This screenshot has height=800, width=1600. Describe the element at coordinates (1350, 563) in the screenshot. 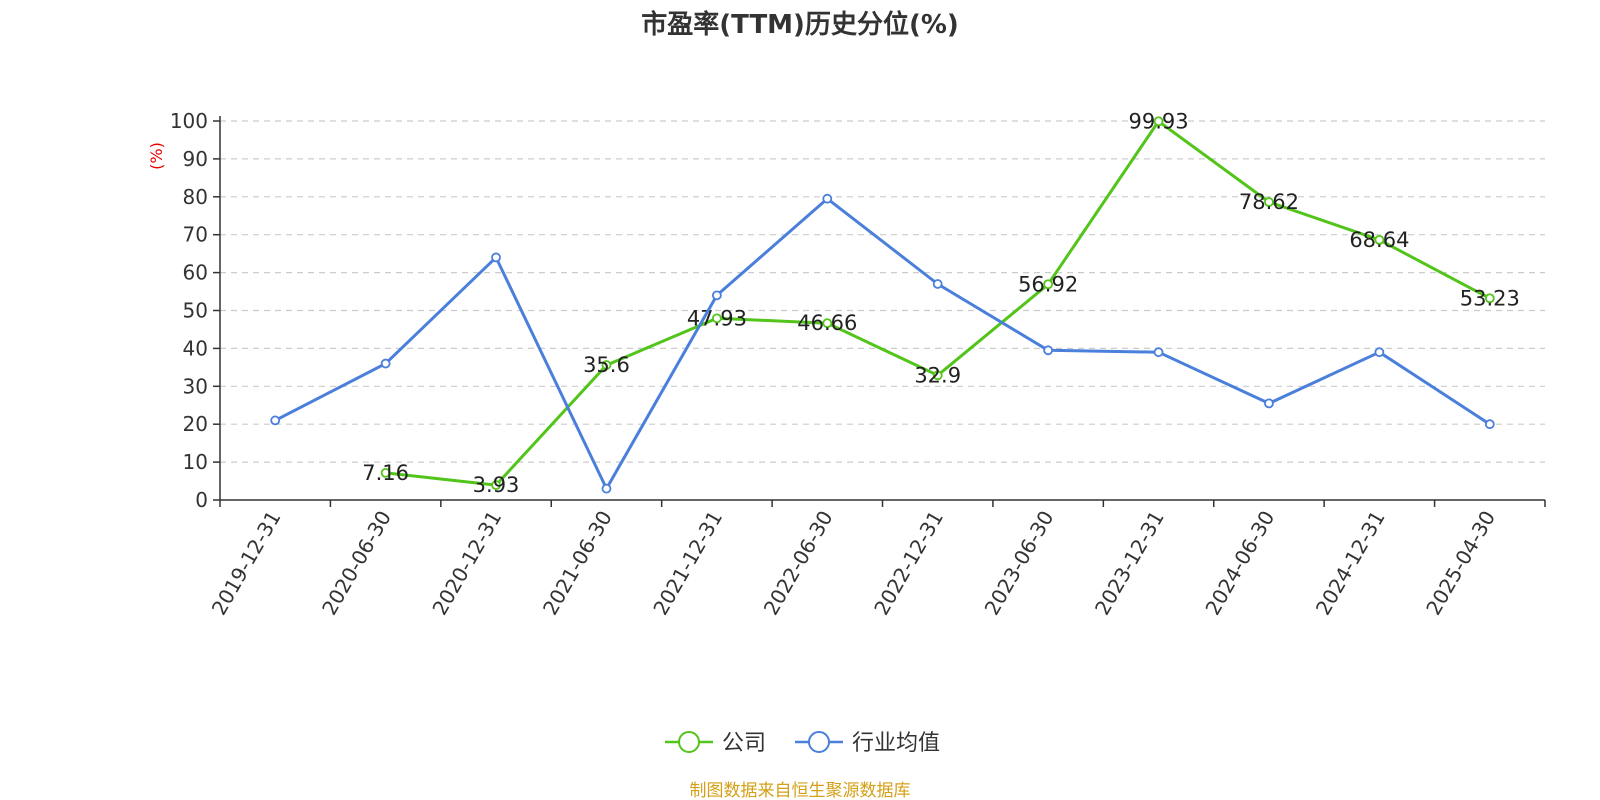

I see `x-tick-label: 2024-12-31` at that location.